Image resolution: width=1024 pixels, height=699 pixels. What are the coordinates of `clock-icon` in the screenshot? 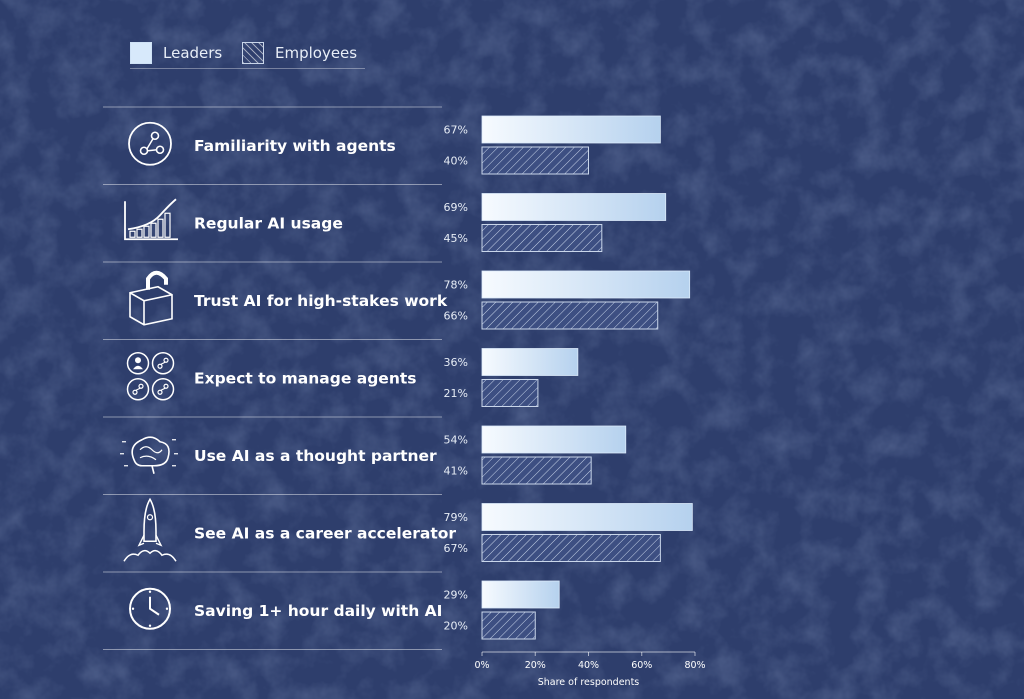 It's located at (150, 608).